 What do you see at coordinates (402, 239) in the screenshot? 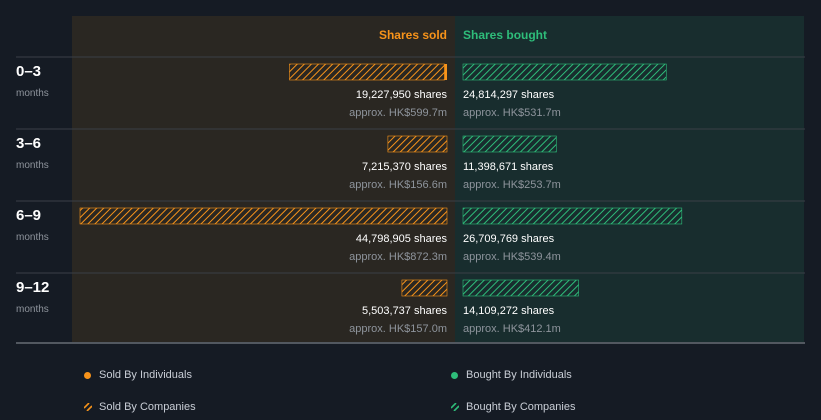
I see `sold-shares-label: 44,798,905 shares` at bounding box center [402, 239].